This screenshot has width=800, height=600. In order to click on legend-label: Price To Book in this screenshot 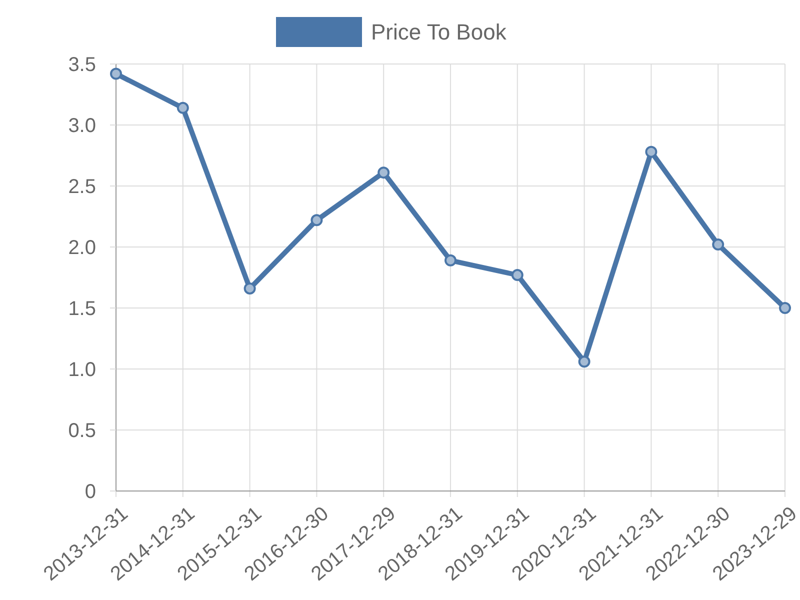, I will do `click(439, 32)`.